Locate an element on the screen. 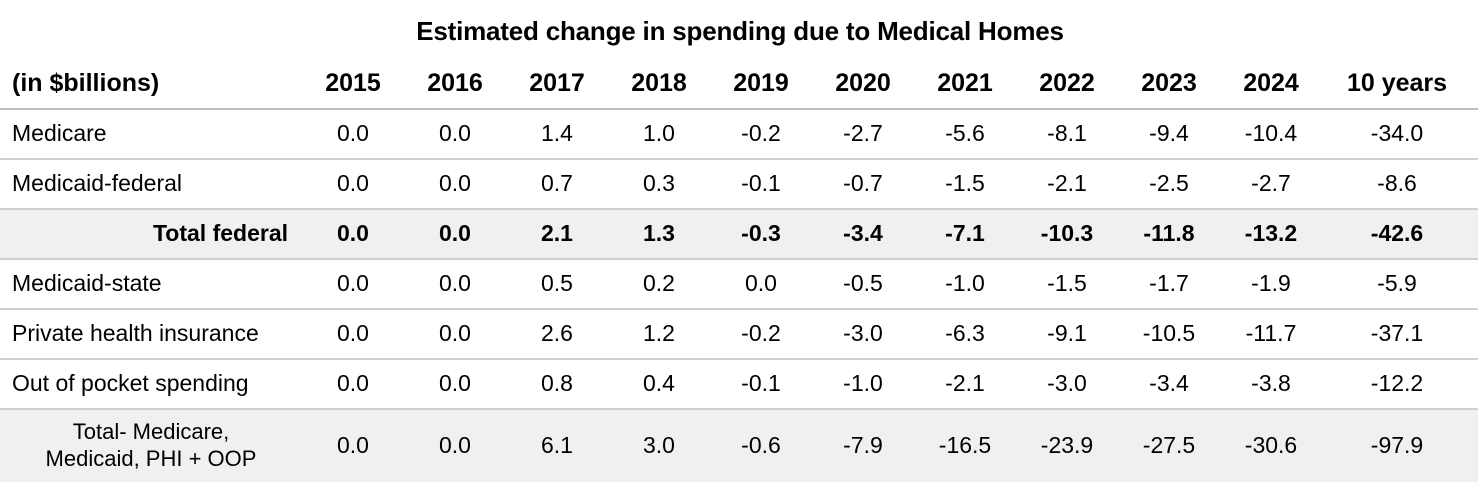 The image size is (1480, 488). cell: 0.8 is located at coordinates (557, 384).